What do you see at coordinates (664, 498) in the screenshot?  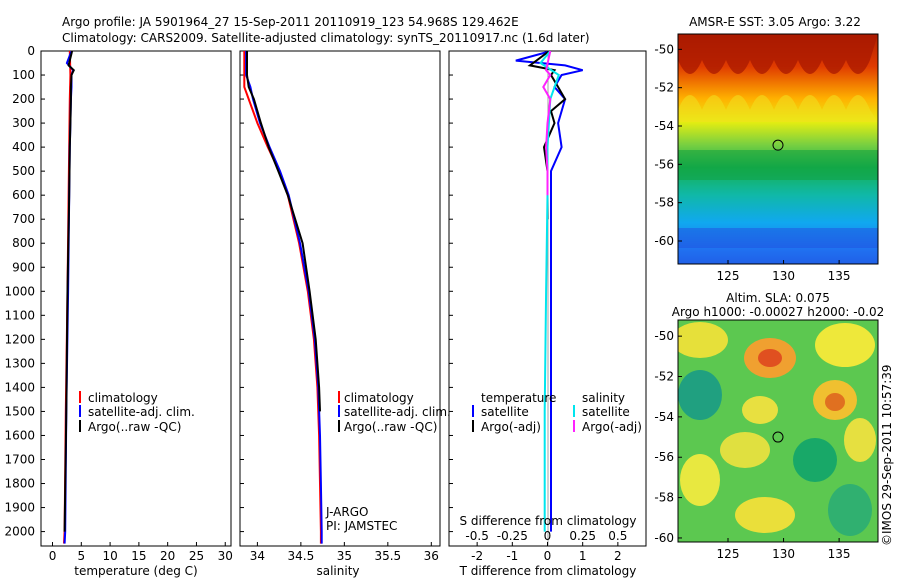 I see `map-y-tick-label: -58` at bounding box center [664, 498].